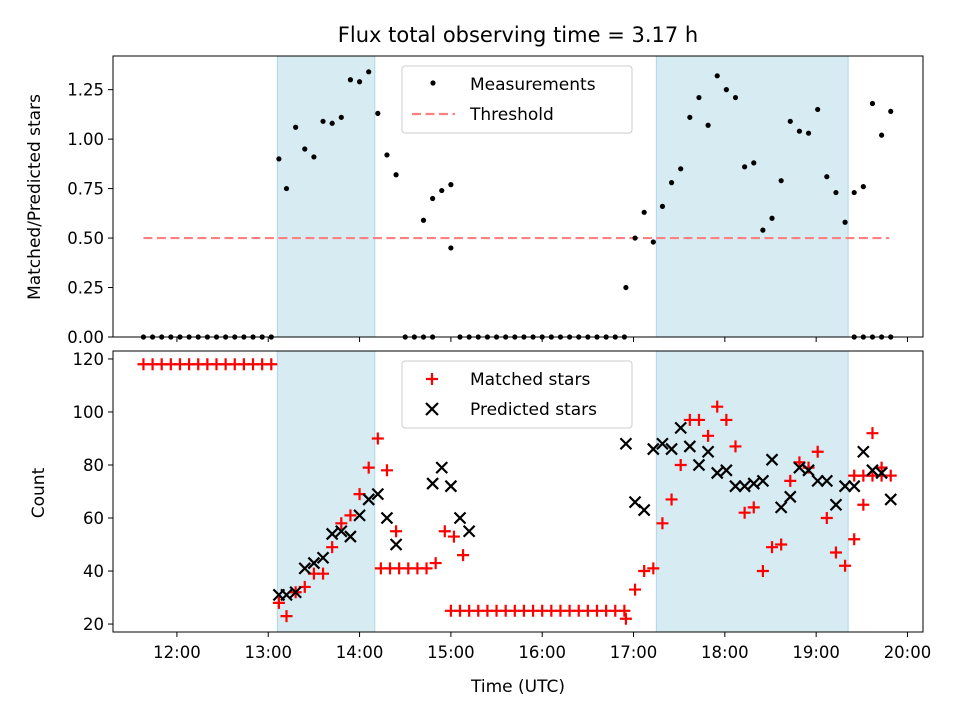 The width and height of the screenshot is (960, 720). I want to click on top-panel-y-ticks: 0.00 0.25 0.50 0.75 1.00 1.25, so click(90, 214).